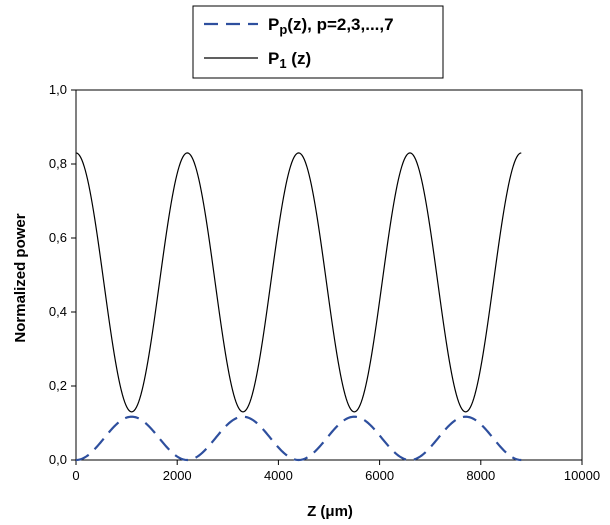  What do you see at coordinates (298, 438) in the screenshot?
I see `series-line-pp` at bounding box center [298, 438].